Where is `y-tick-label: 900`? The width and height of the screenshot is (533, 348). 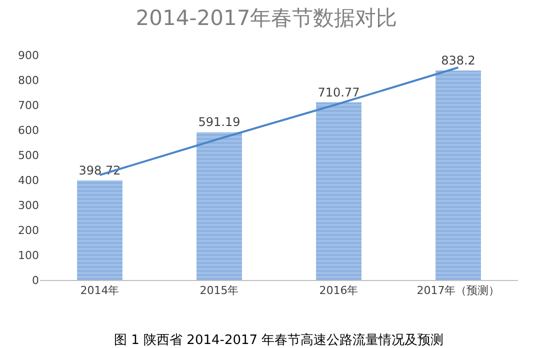 y-tick-label: 900 is located at coordinates (28, 55).